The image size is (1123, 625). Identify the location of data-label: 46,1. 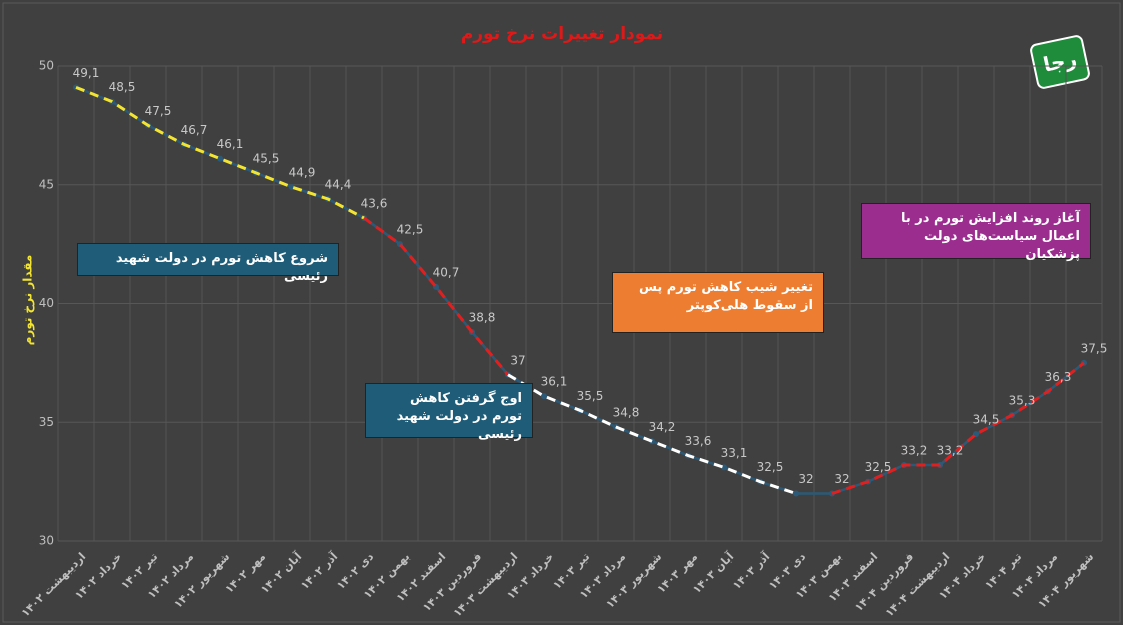
(230, 144).